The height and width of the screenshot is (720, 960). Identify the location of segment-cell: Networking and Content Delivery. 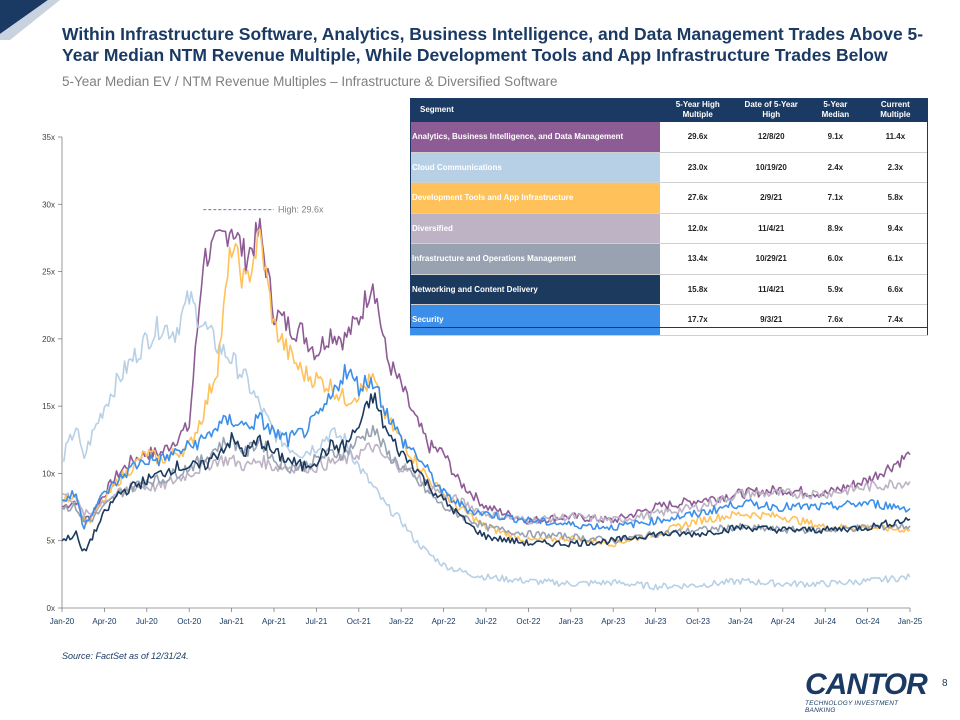
(535, 289).